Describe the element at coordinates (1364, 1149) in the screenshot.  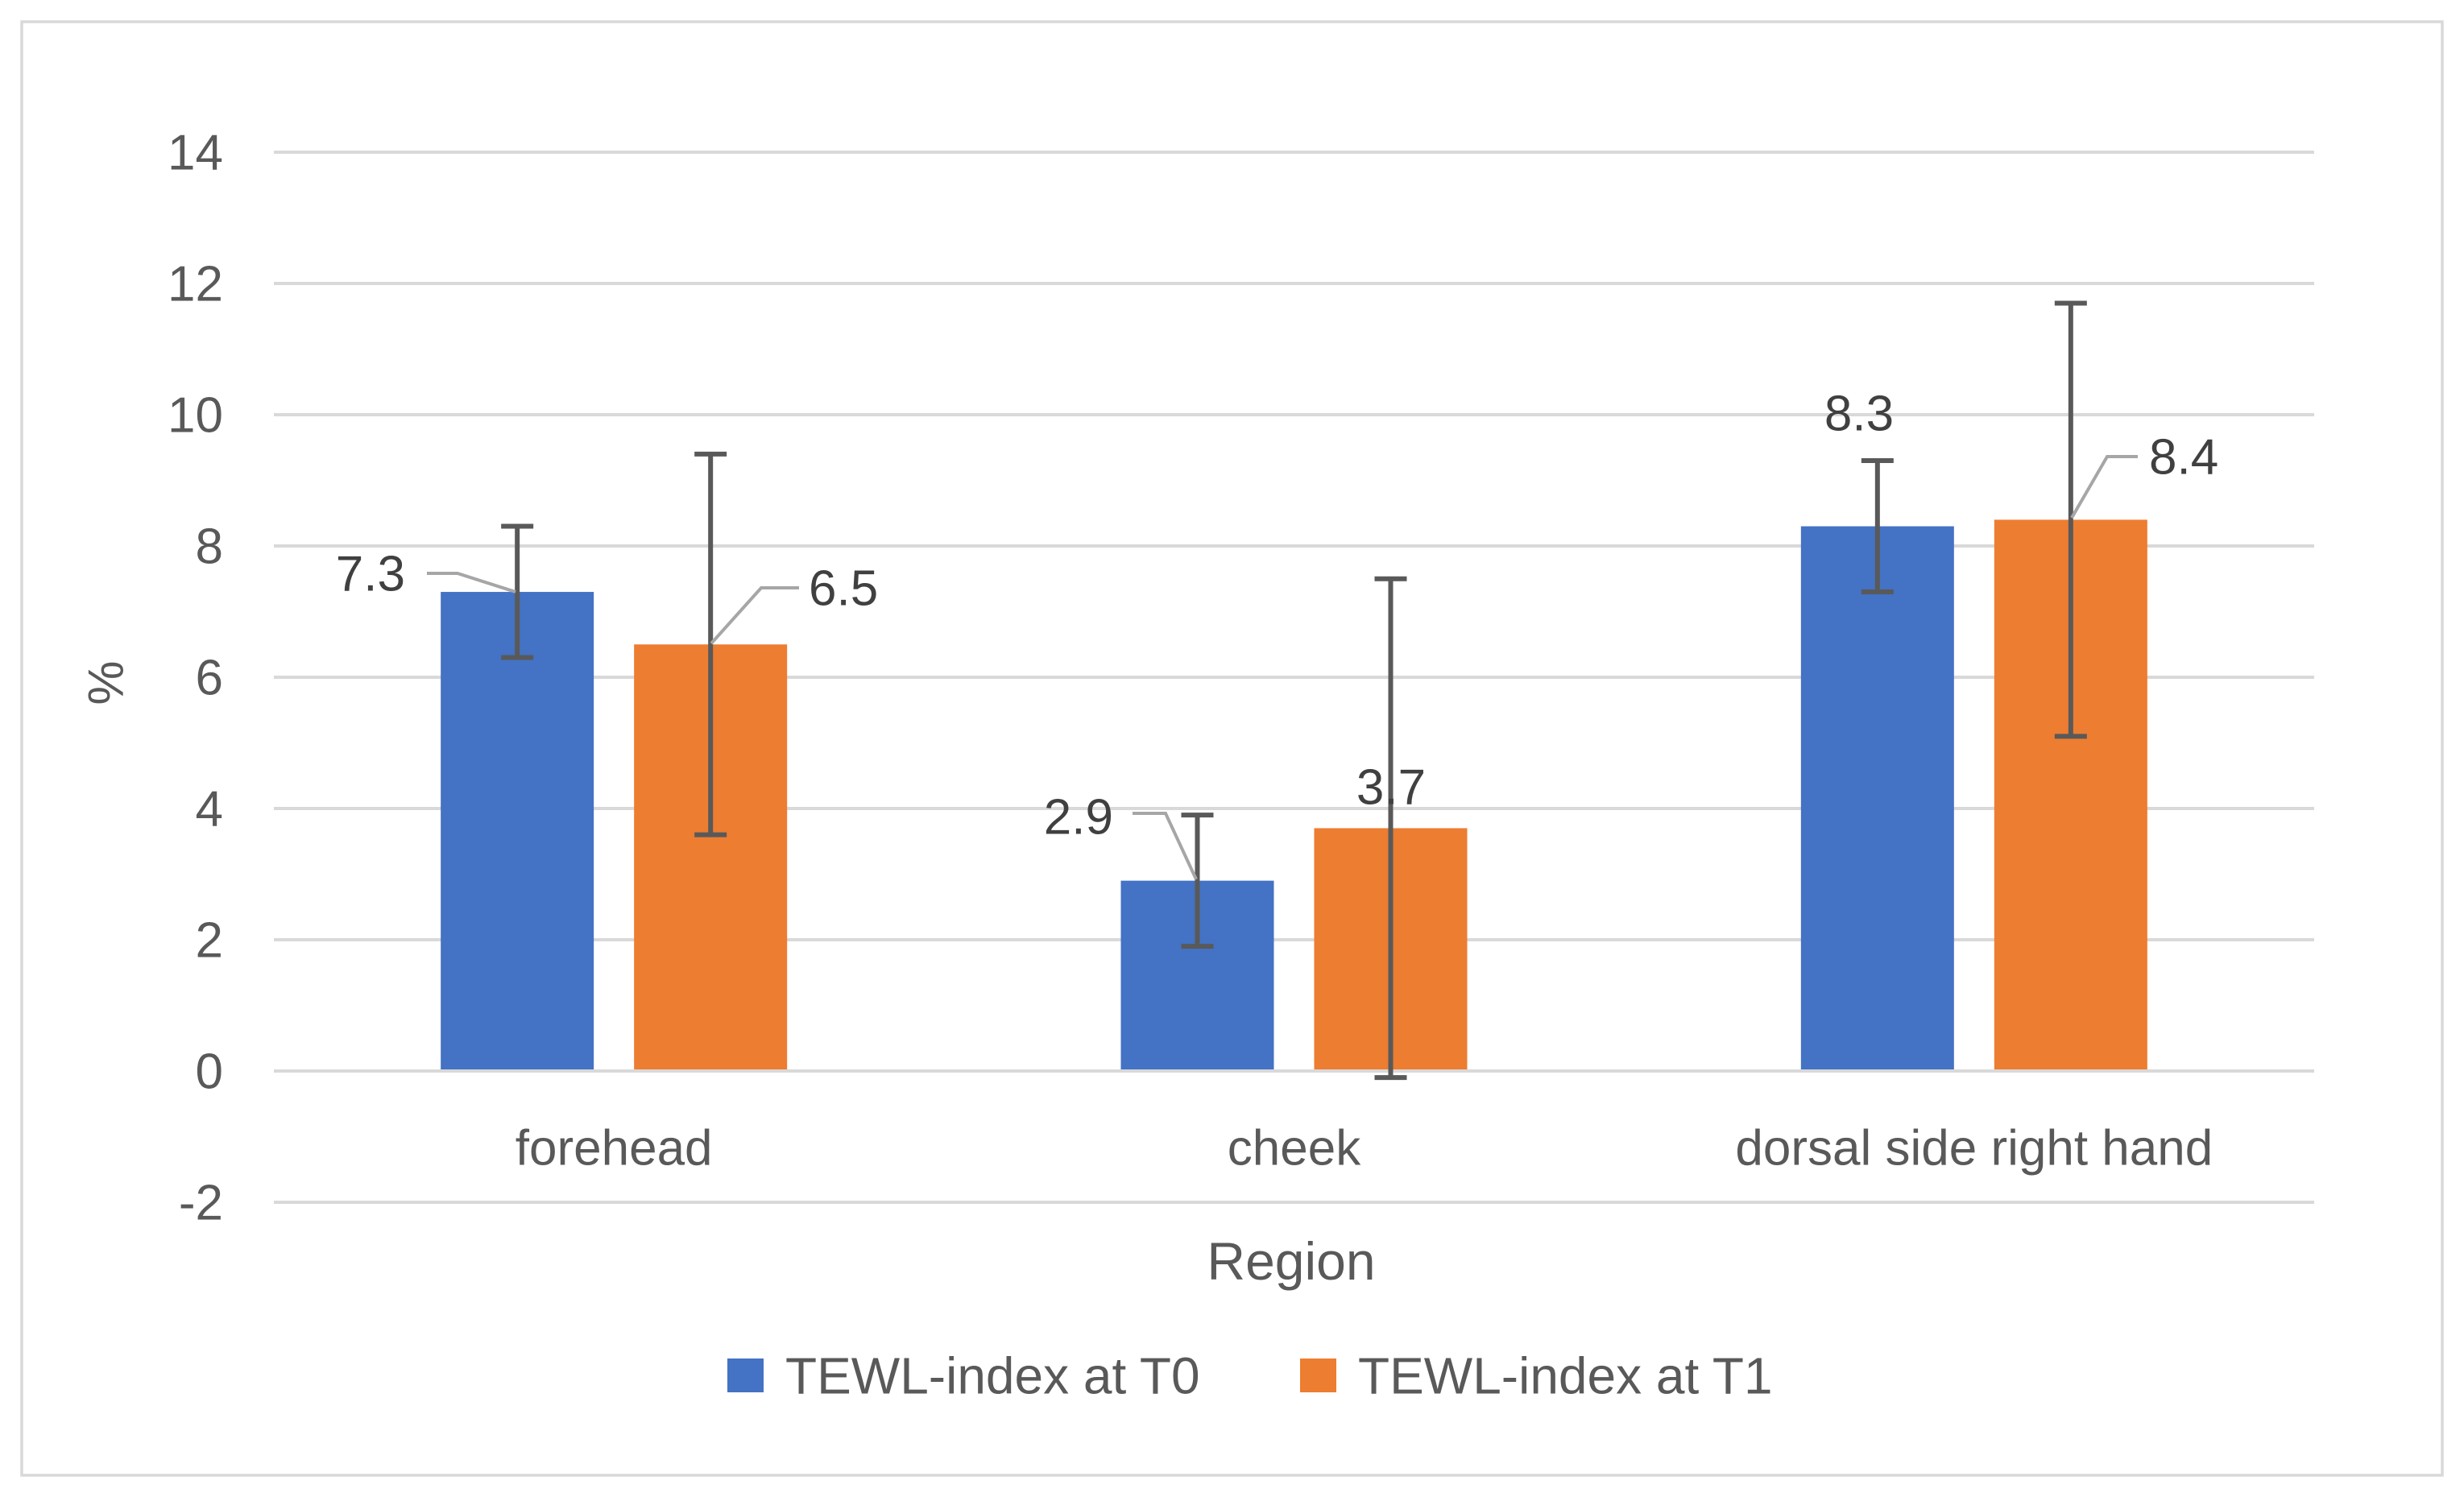
I see `x-axis-category-labels: forehead cheek dorsal side right hand` at that location.